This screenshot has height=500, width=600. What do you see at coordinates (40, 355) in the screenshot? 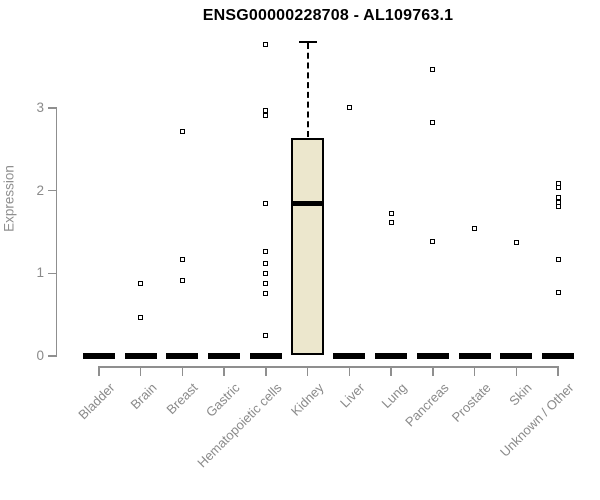
I see `y-tick-label: 0` at bounding box center [40, 355].